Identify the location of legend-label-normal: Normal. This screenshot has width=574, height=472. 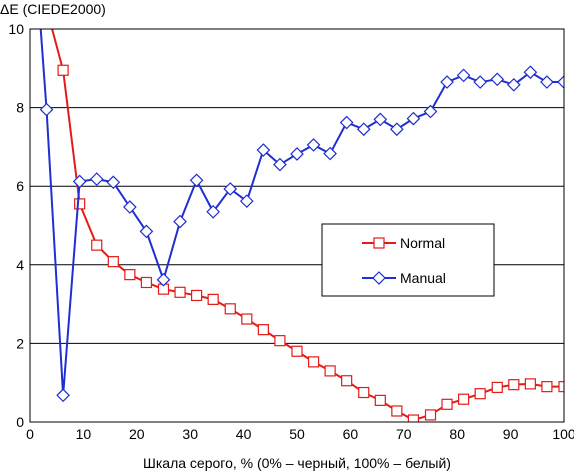
(422, 243).